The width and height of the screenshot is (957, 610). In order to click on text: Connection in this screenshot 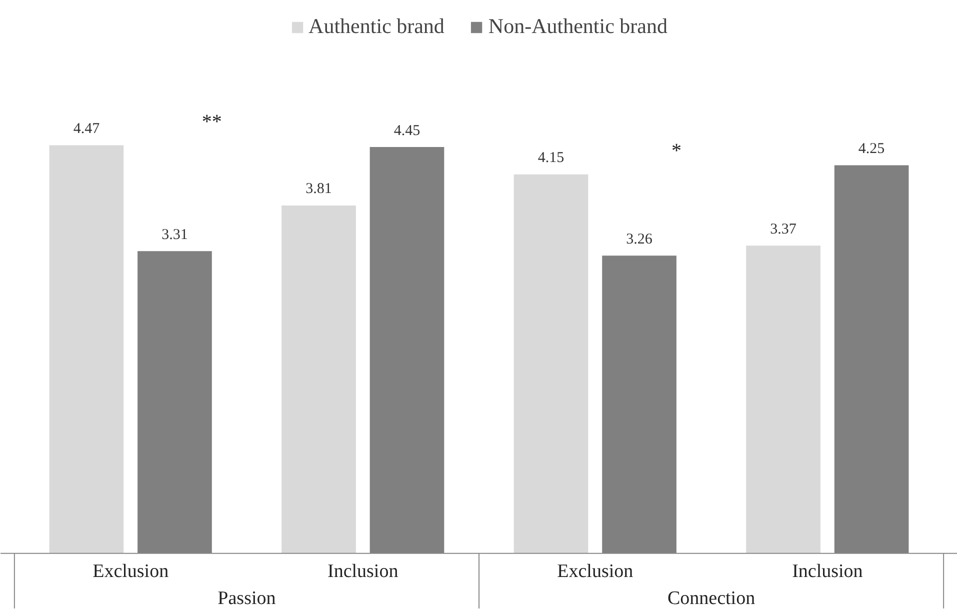, I will do `click(711, 598)`.